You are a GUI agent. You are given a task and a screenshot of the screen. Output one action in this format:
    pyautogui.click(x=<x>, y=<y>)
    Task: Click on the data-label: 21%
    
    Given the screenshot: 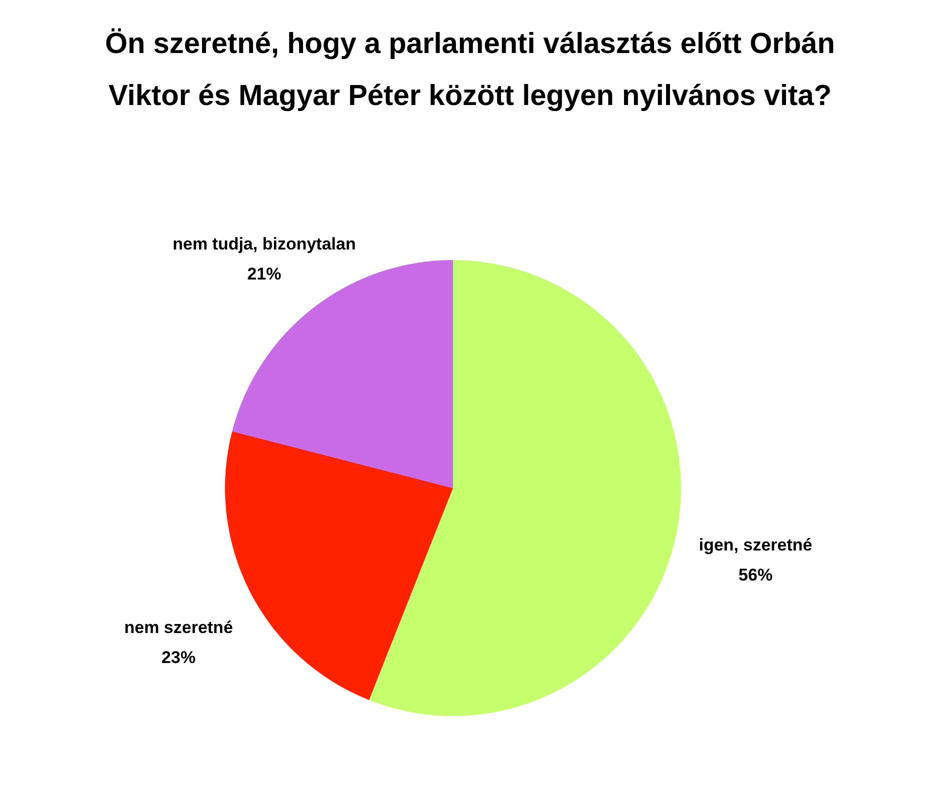 What is the action you would take?
    pyautogui.click(x=264, y=274)
    